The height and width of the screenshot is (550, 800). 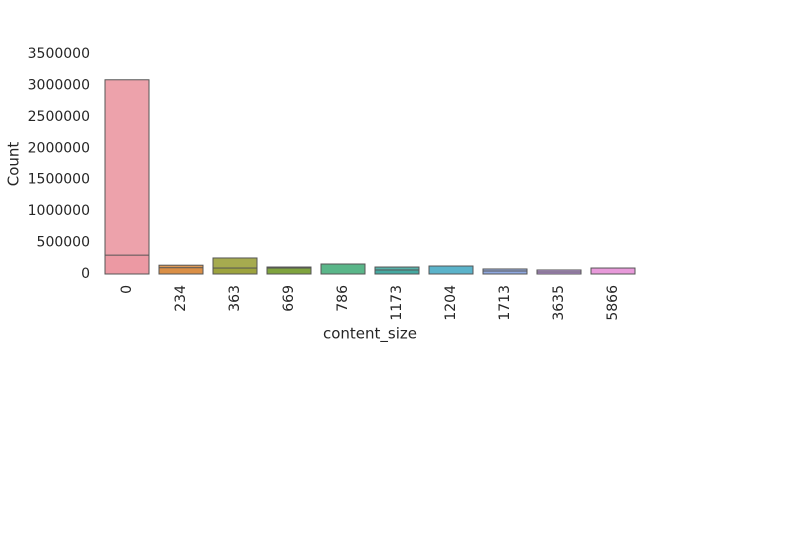 I want to click on x-tick-label: 786, so click(x=343, y=298).